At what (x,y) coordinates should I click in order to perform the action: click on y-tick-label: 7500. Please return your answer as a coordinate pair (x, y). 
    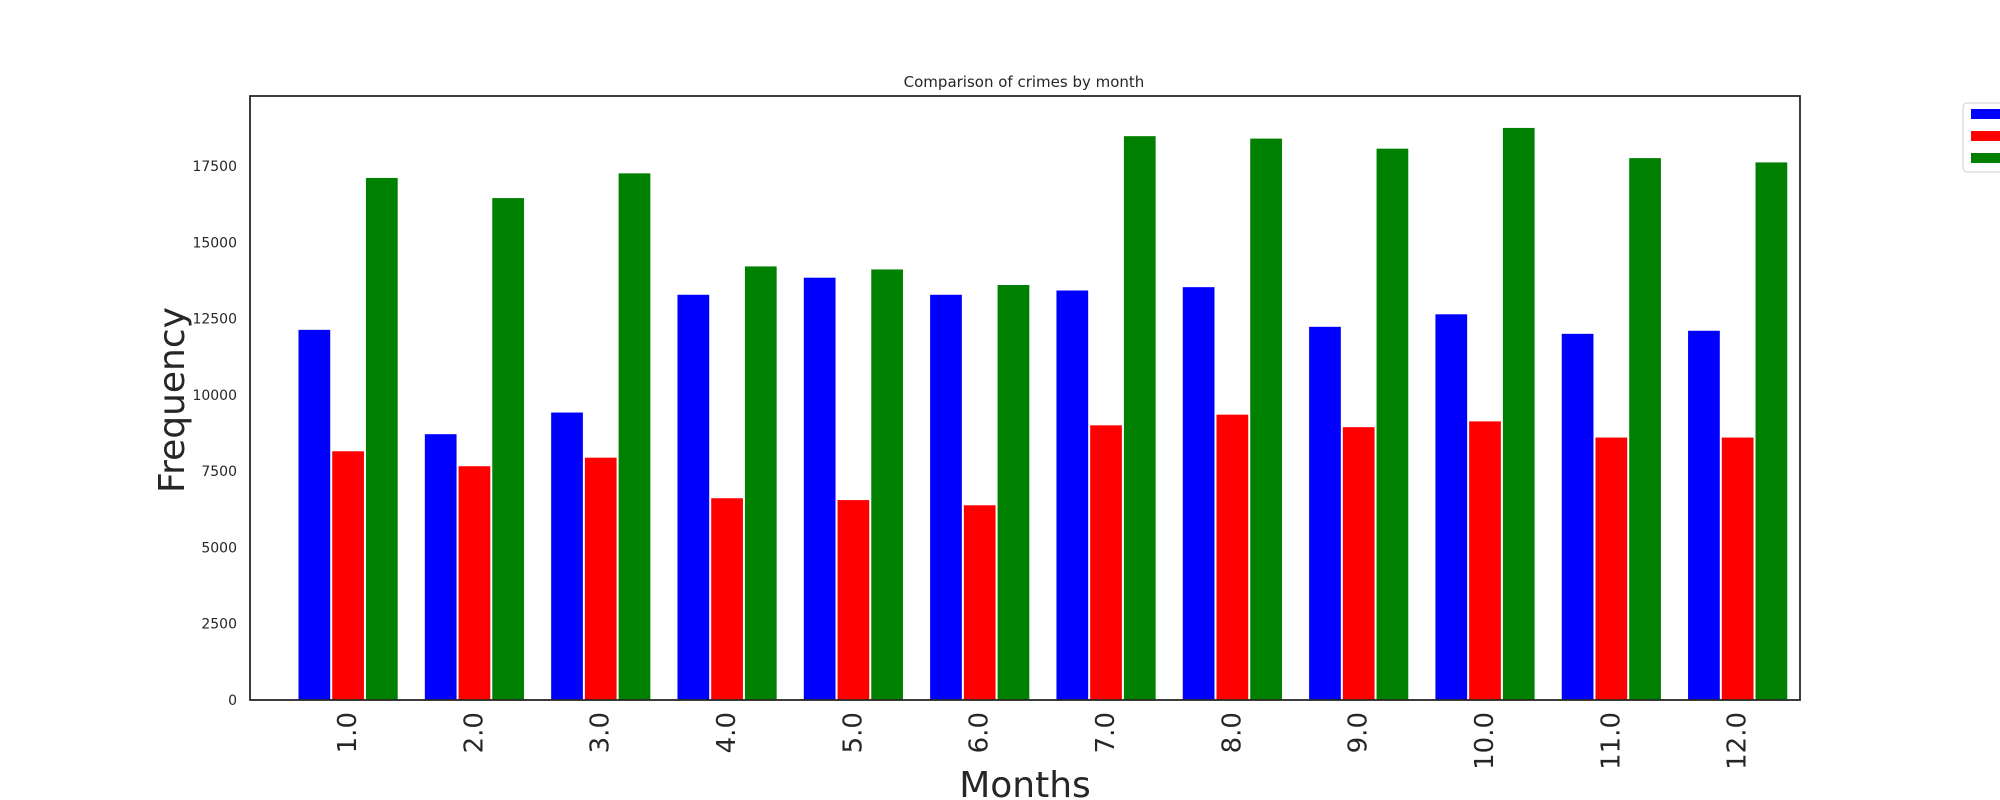
    Looking at the image, I should click on (219, 472).